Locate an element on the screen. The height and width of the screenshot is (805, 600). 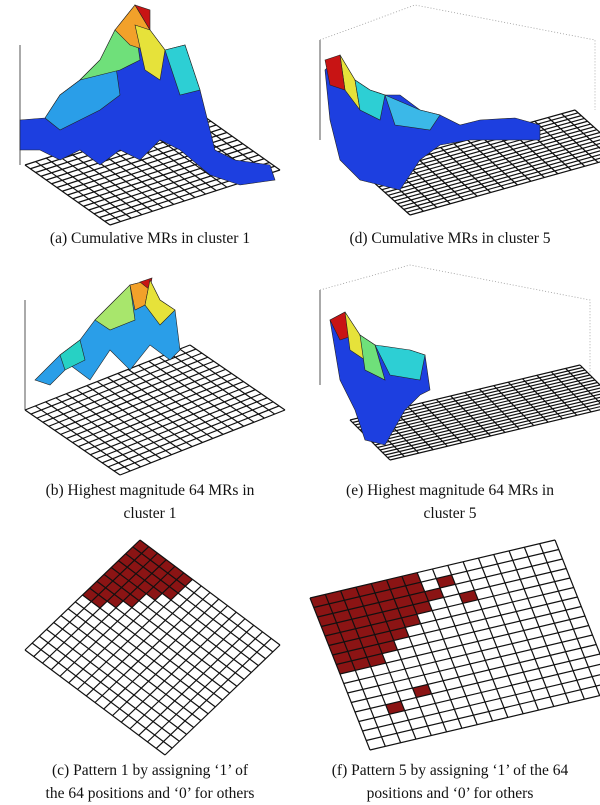
caption: (c) Pattern 1 by assigning ‘1’ of is located at coordinates (150, 770).